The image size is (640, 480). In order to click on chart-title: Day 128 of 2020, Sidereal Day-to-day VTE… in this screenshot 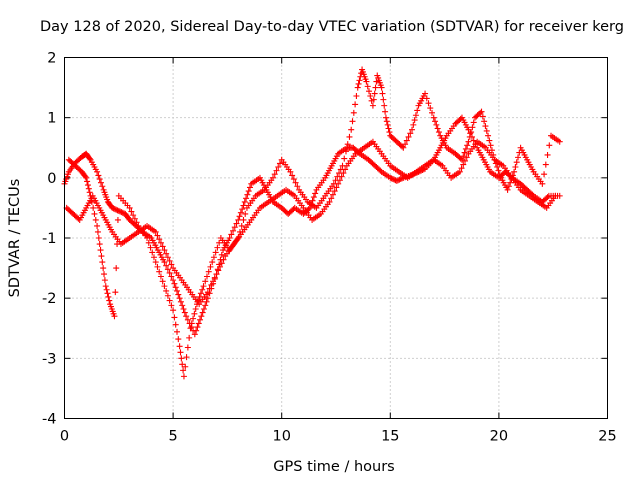, I will do `click(332, 27)`.